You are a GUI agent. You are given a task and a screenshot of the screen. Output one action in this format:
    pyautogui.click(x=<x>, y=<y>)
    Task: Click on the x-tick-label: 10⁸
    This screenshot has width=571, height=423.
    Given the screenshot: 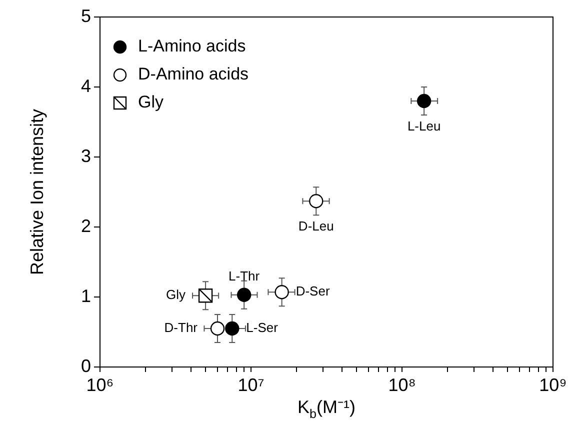 What is the action you would take?
    pyautogui.click(x=402, y=384)
    